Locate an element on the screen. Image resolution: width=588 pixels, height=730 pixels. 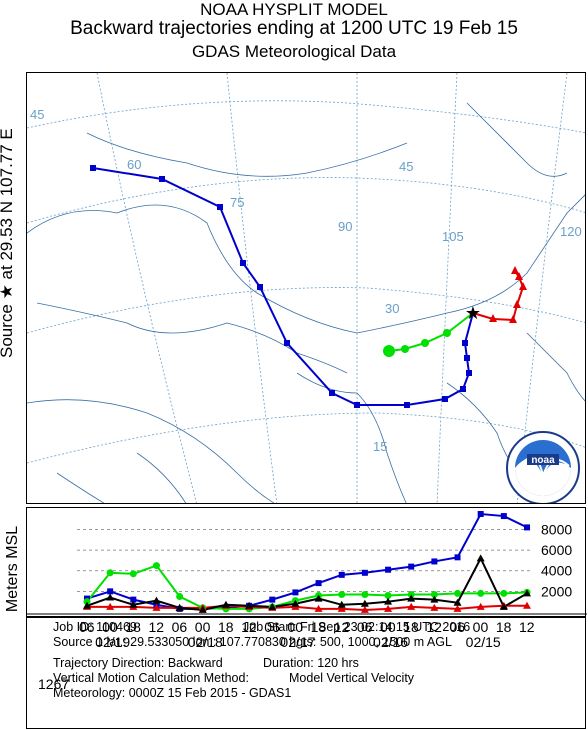
date-label: 02/18 is located at coordinates (205, 642).